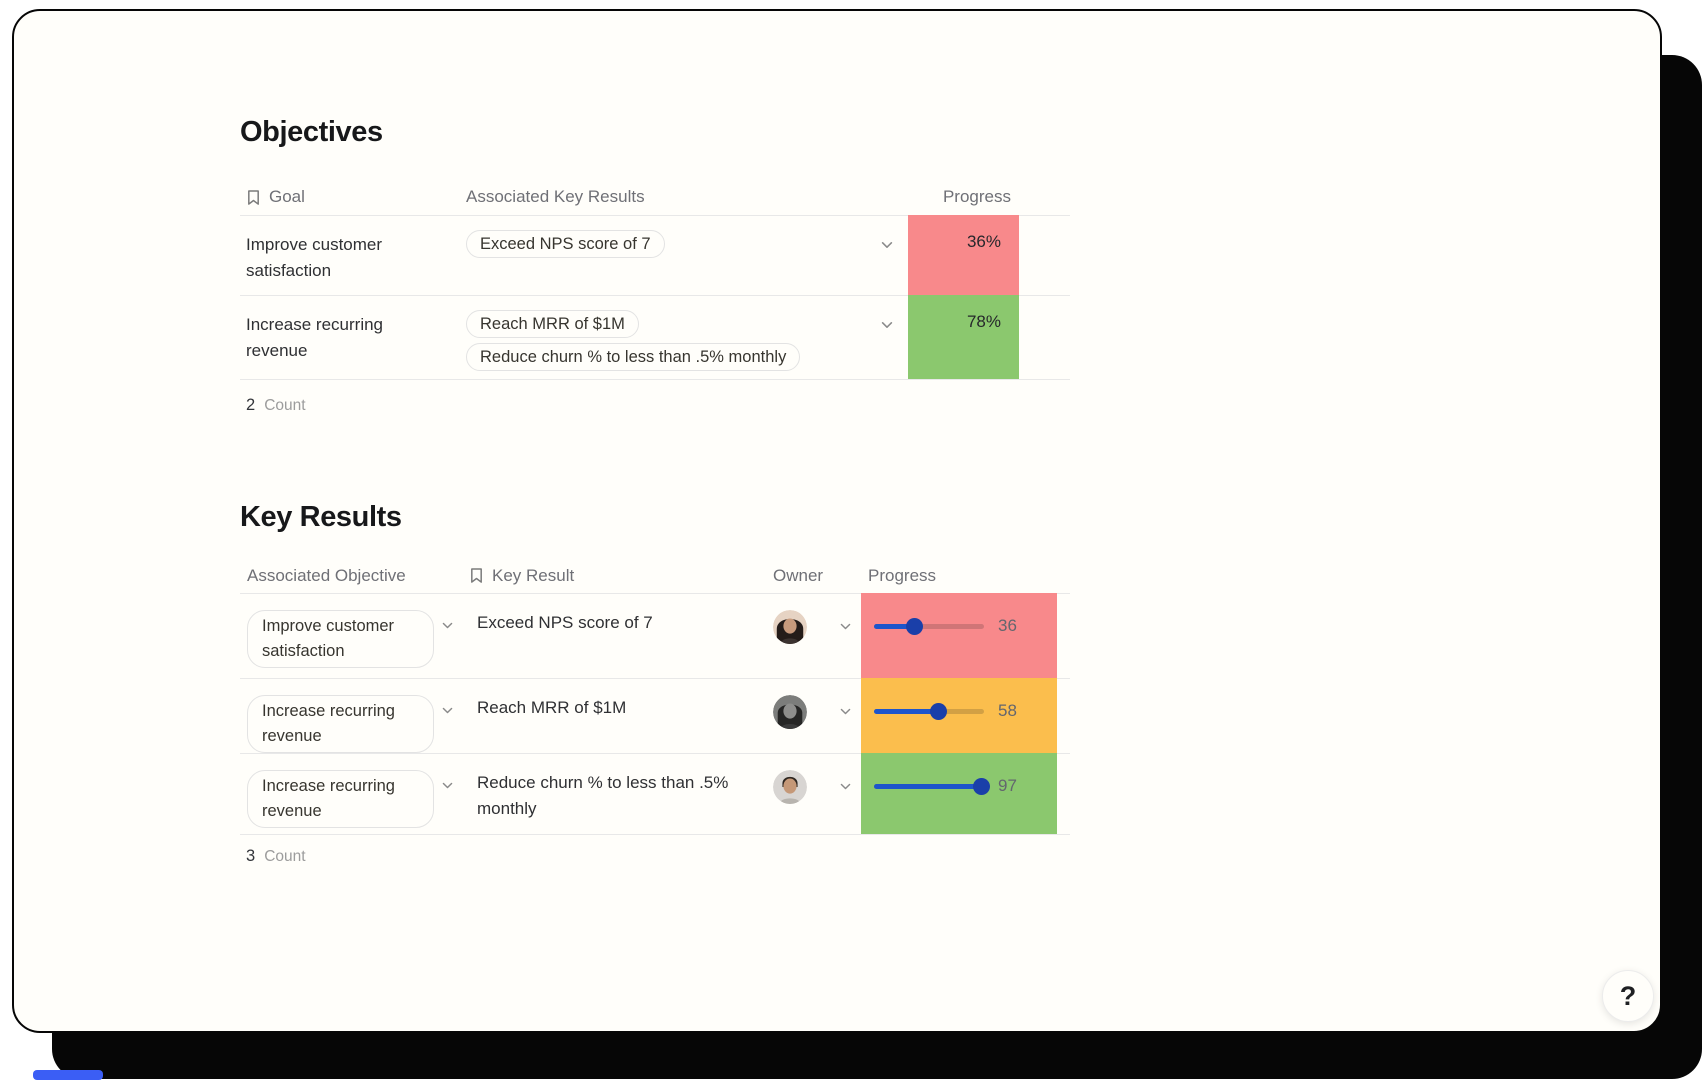 The height and width of the screenshot is (1080, 1705). What do you see at coordinates (1007, 625) in the screenshot?
I see `progress-value: 36` at bounding box center [1007, 625].